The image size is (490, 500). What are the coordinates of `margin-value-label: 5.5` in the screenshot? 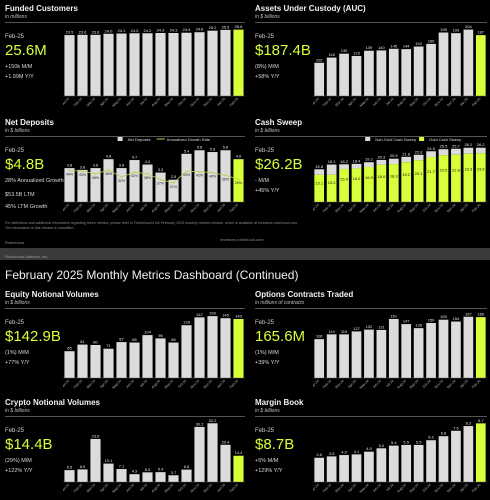 It's located at (406, 441).